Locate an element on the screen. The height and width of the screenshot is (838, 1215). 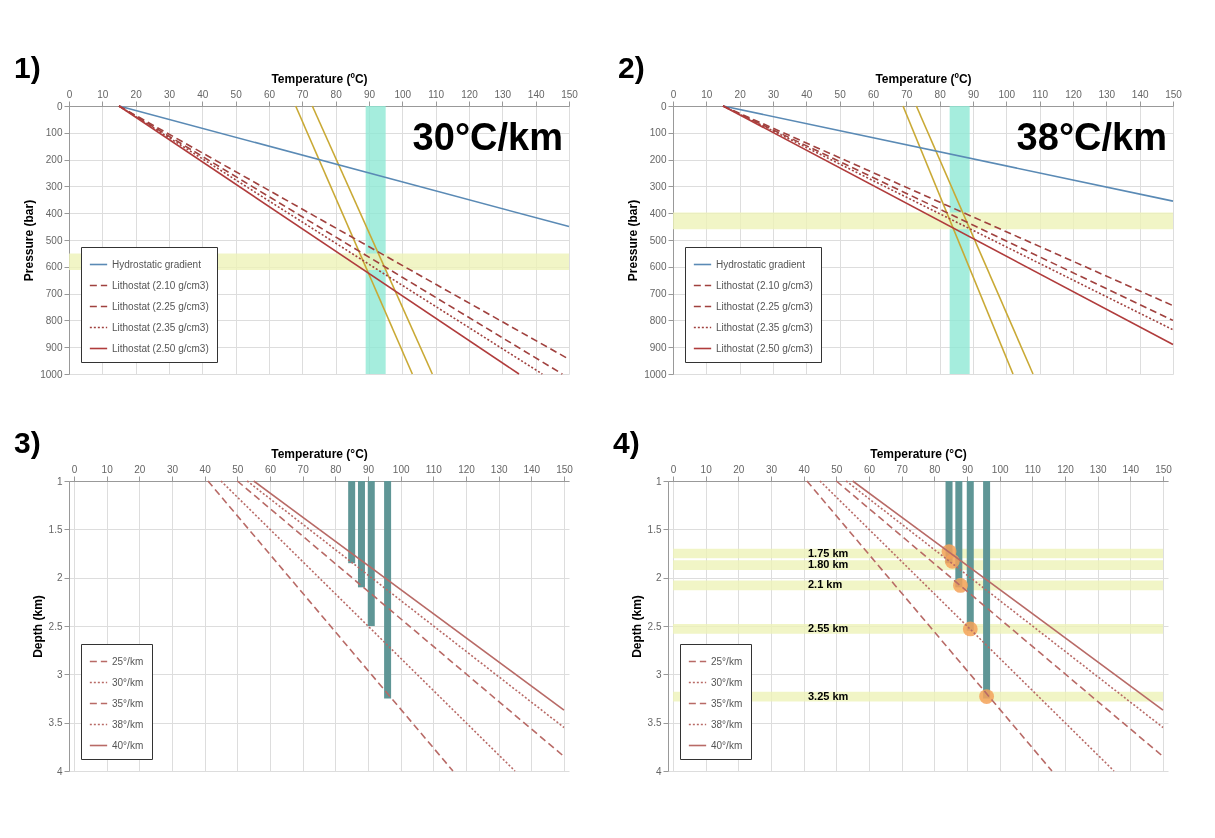
y-tick-label: 500 is located at coordinates (658, 240).